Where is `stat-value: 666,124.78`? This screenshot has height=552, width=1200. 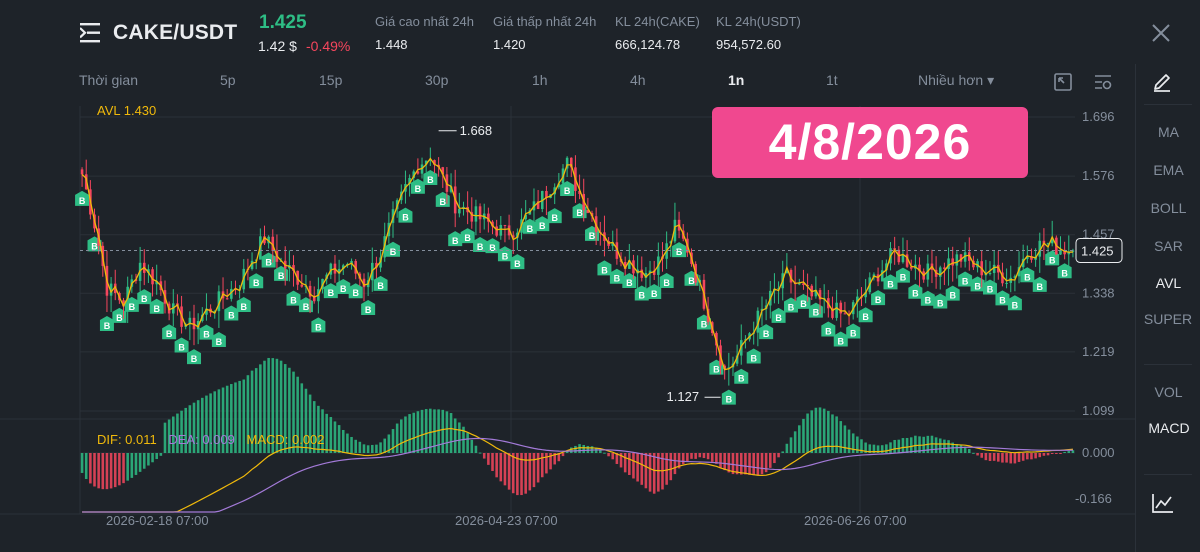
stat-value: 666,124.78 is located at coordinates (648, 44).